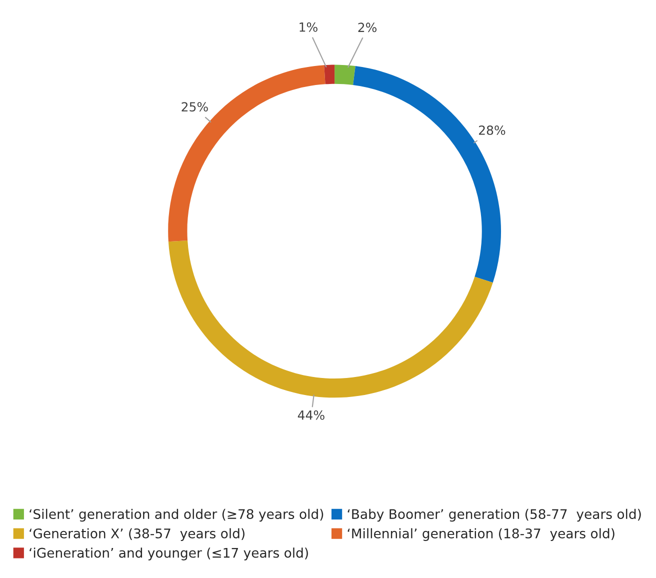  What do you see at coordinates (492, 130) in the screenshot?
I see `data-label: 28%` at bounding box center [492, 130].